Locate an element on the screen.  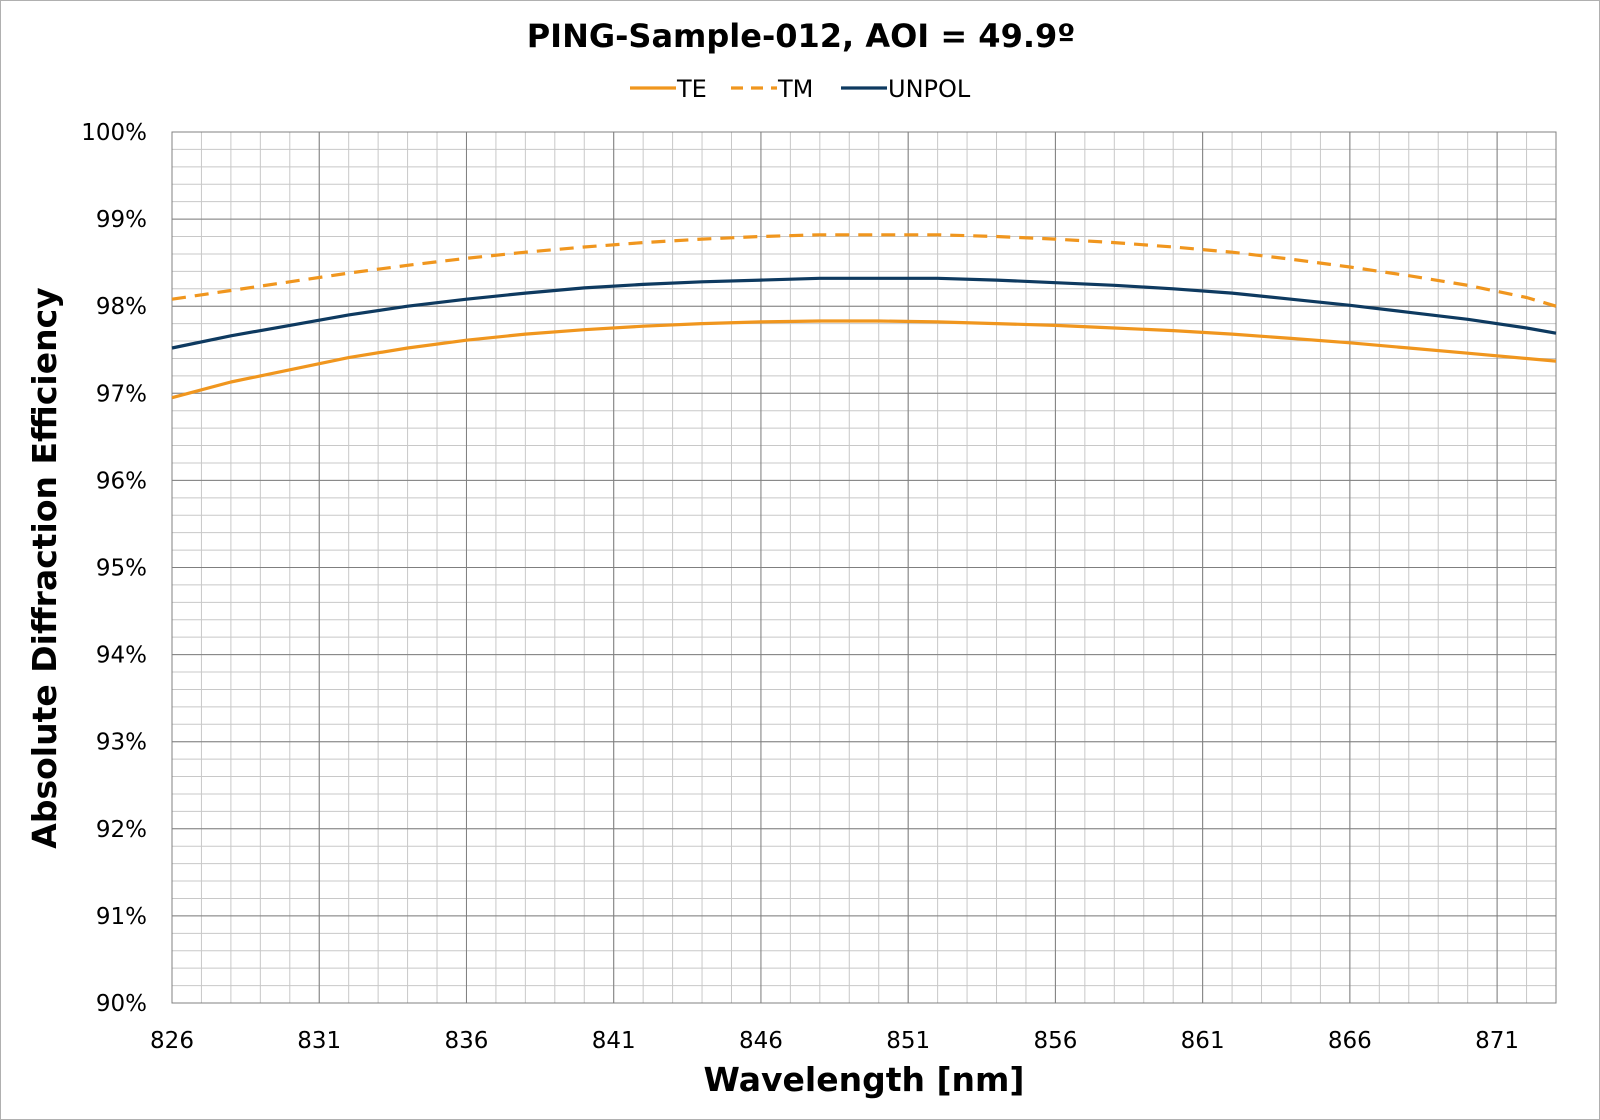
y-tick-label: 98% is located at coordinates (121, 307).